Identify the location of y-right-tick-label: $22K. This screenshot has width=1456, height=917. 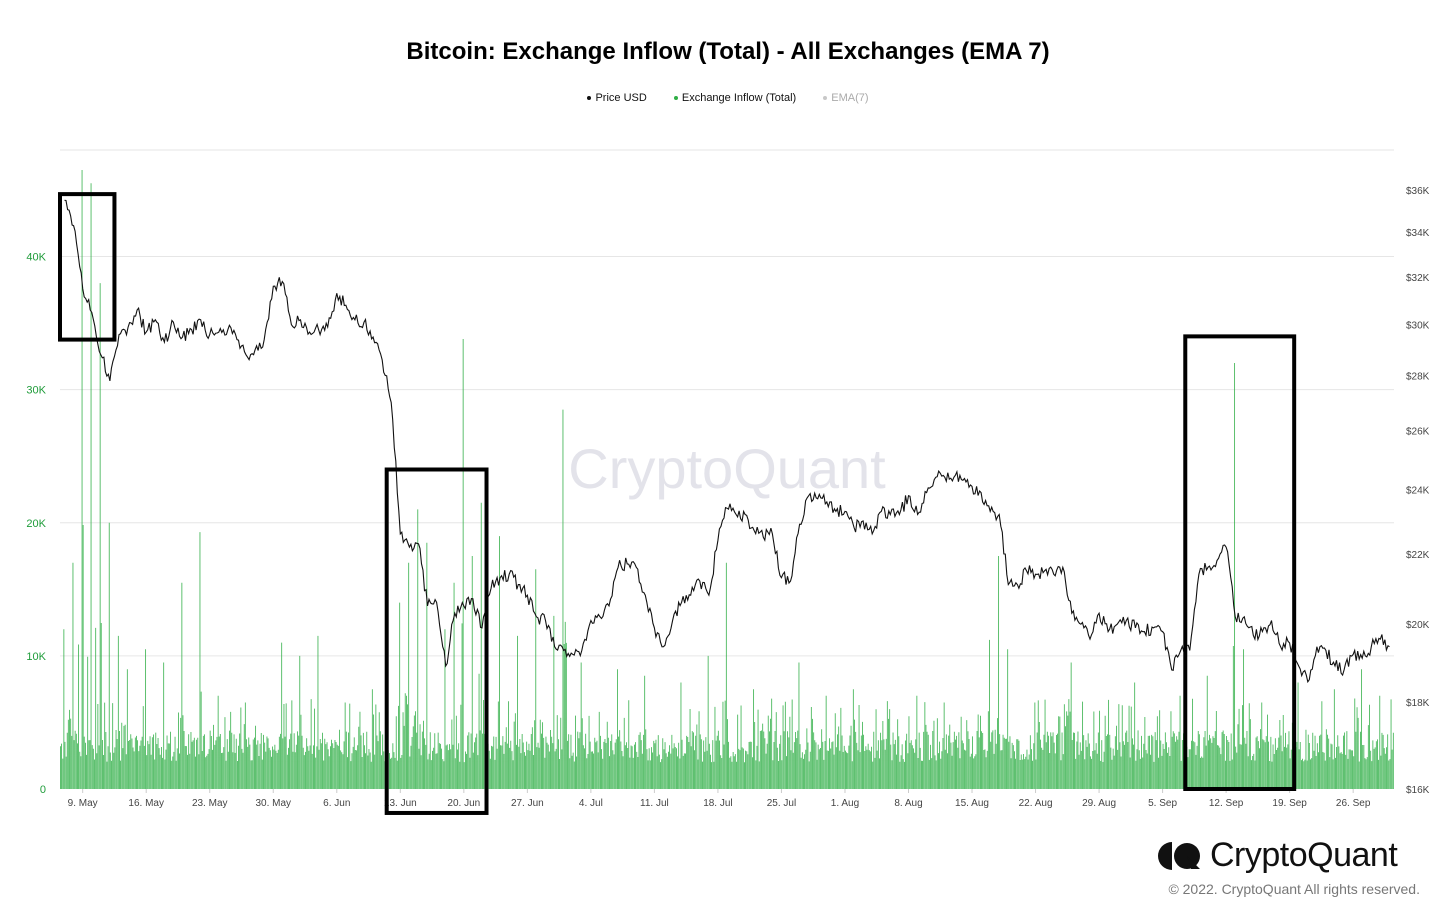
(1418, 555).